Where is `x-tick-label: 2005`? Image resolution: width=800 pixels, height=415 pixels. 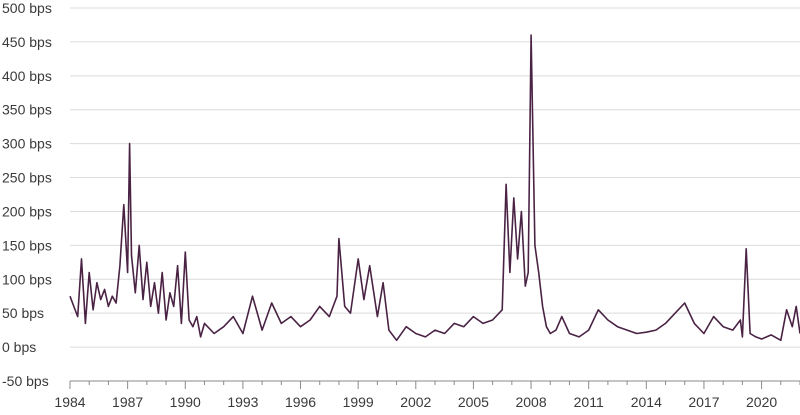 x-tick-label: 2005 is located at coordinates (473, 402).